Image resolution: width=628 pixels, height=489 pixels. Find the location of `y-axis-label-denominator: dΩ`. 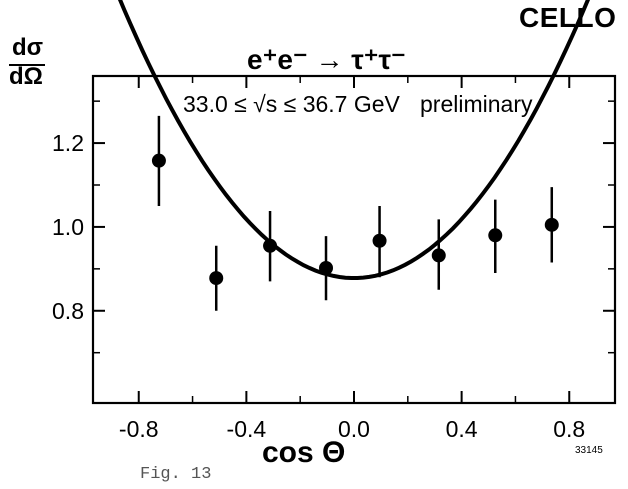

y-axis-label-denominator: dΩ is located at coordinates (26, 76).